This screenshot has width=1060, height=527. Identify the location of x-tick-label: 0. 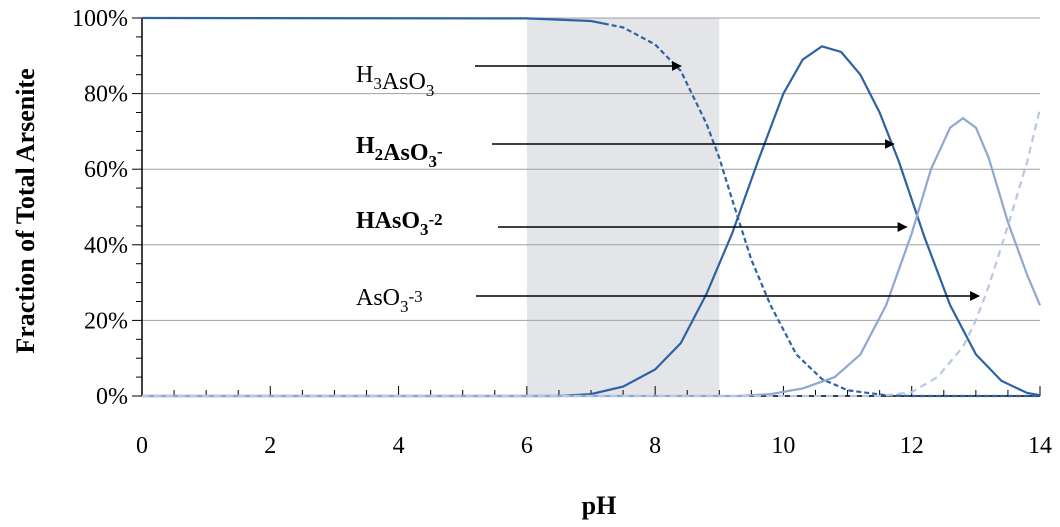
(142, 446).